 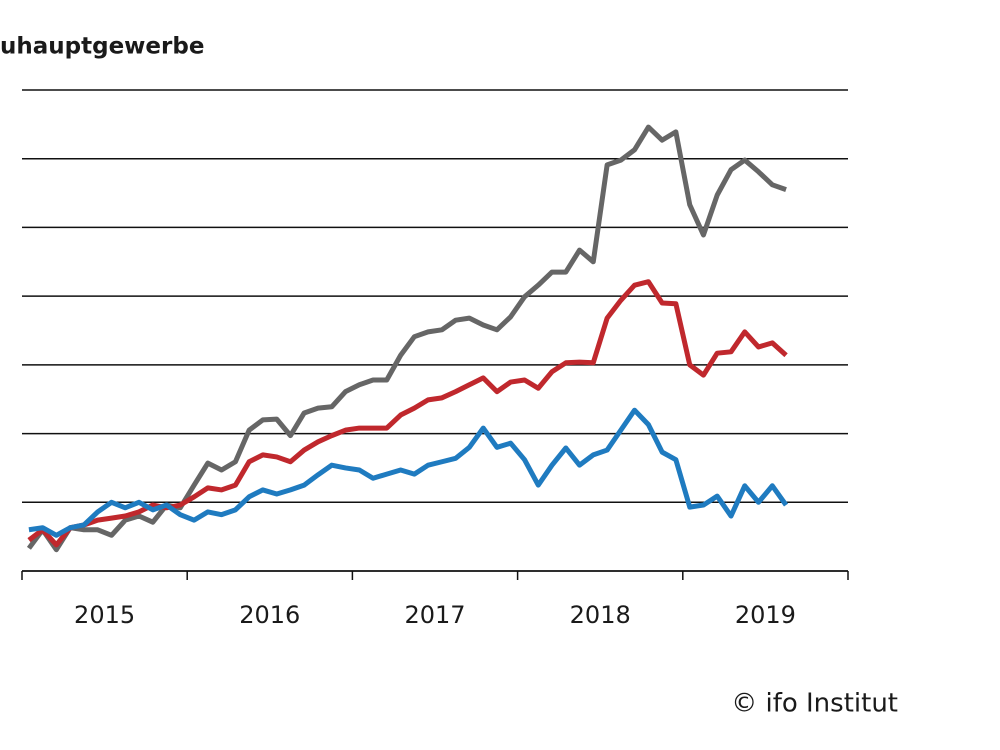 What do you see at coordinates (765, 615) in the screenshot?
I see `x-tick-label: 2019` at bounding box center [765, 615].